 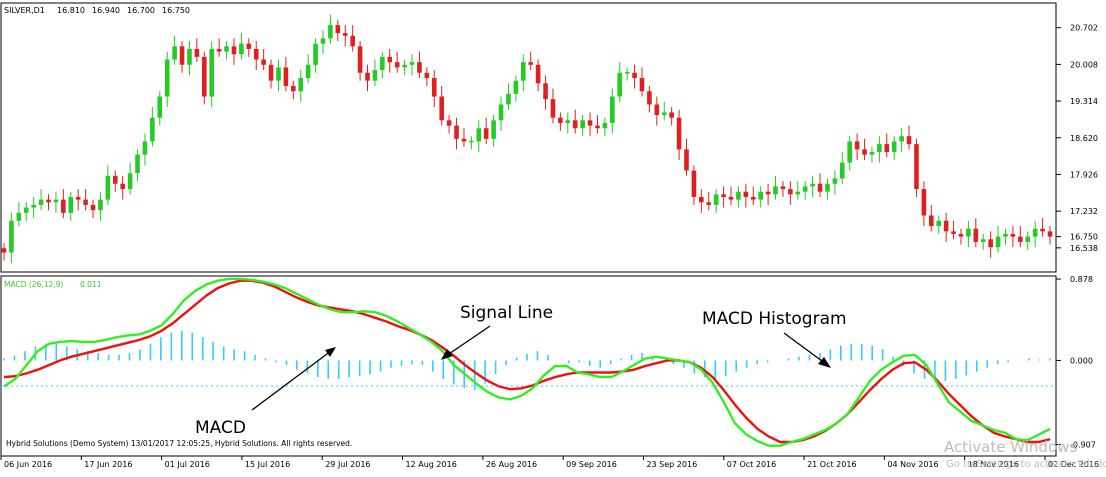 What do you see at coordinates (447, 354) in the screenshot?
I see `signal-line-arrowhead` at bounding box center [447, 354].